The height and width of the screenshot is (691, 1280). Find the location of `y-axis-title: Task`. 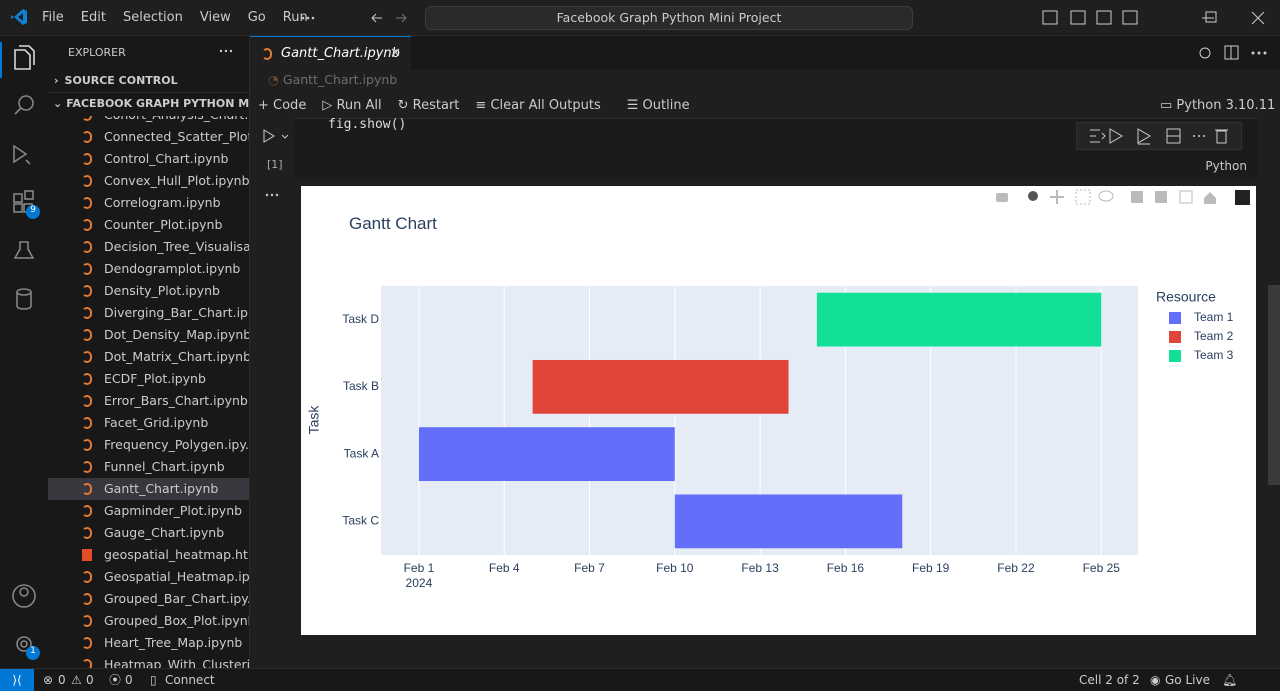

y-axis-title: Task is located at coordinates (314, 420).